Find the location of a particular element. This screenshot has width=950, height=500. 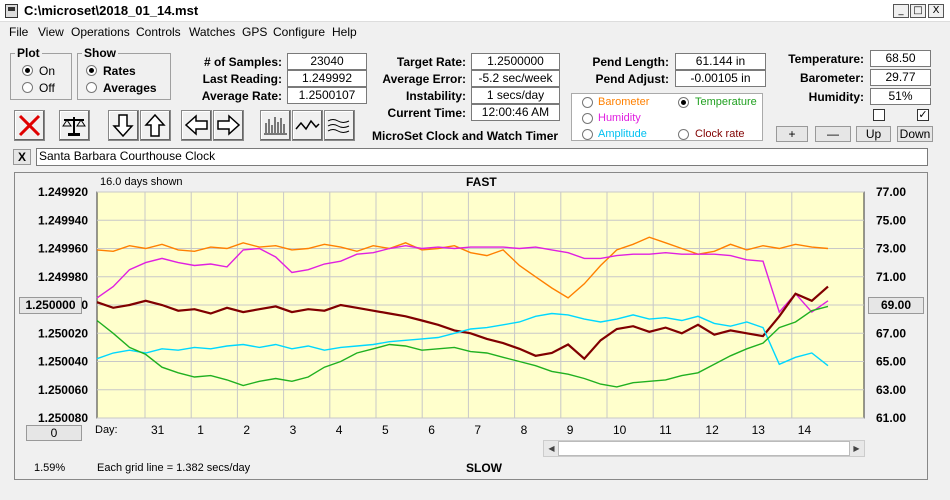

menu-file: File is located at coordinates (19, 32).